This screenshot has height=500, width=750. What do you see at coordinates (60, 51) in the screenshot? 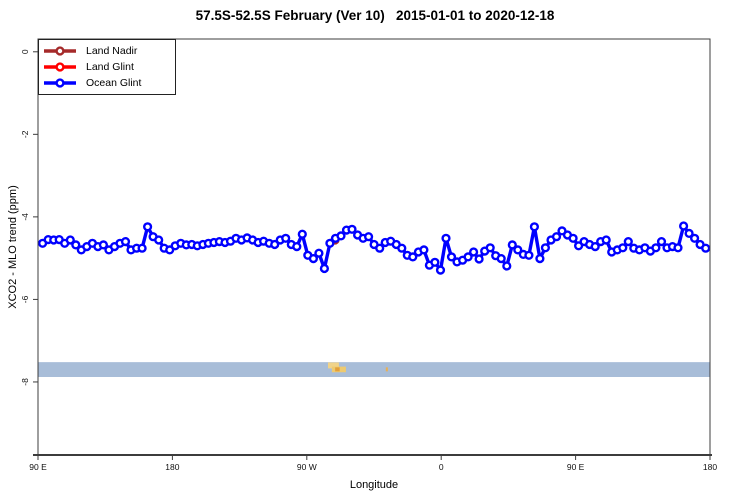
I see `land-nadir-marker-icon` at bounding box center [60, 51].